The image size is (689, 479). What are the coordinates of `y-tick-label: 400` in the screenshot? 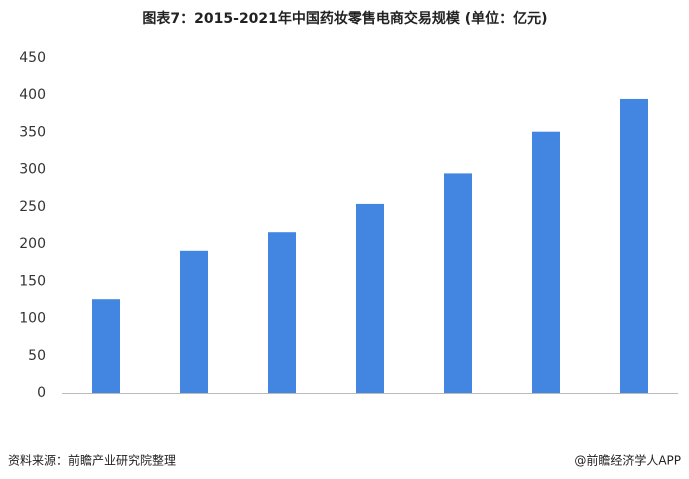 It's located at (32, 95).